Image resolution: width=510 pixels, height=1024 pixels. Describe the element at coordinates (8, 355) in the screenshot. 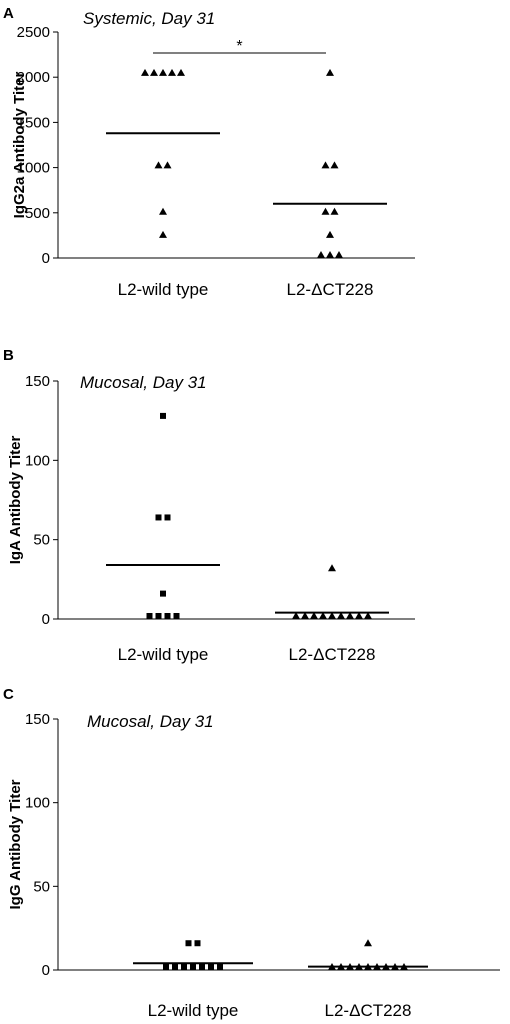

I see `panel-letter: B` at that location.